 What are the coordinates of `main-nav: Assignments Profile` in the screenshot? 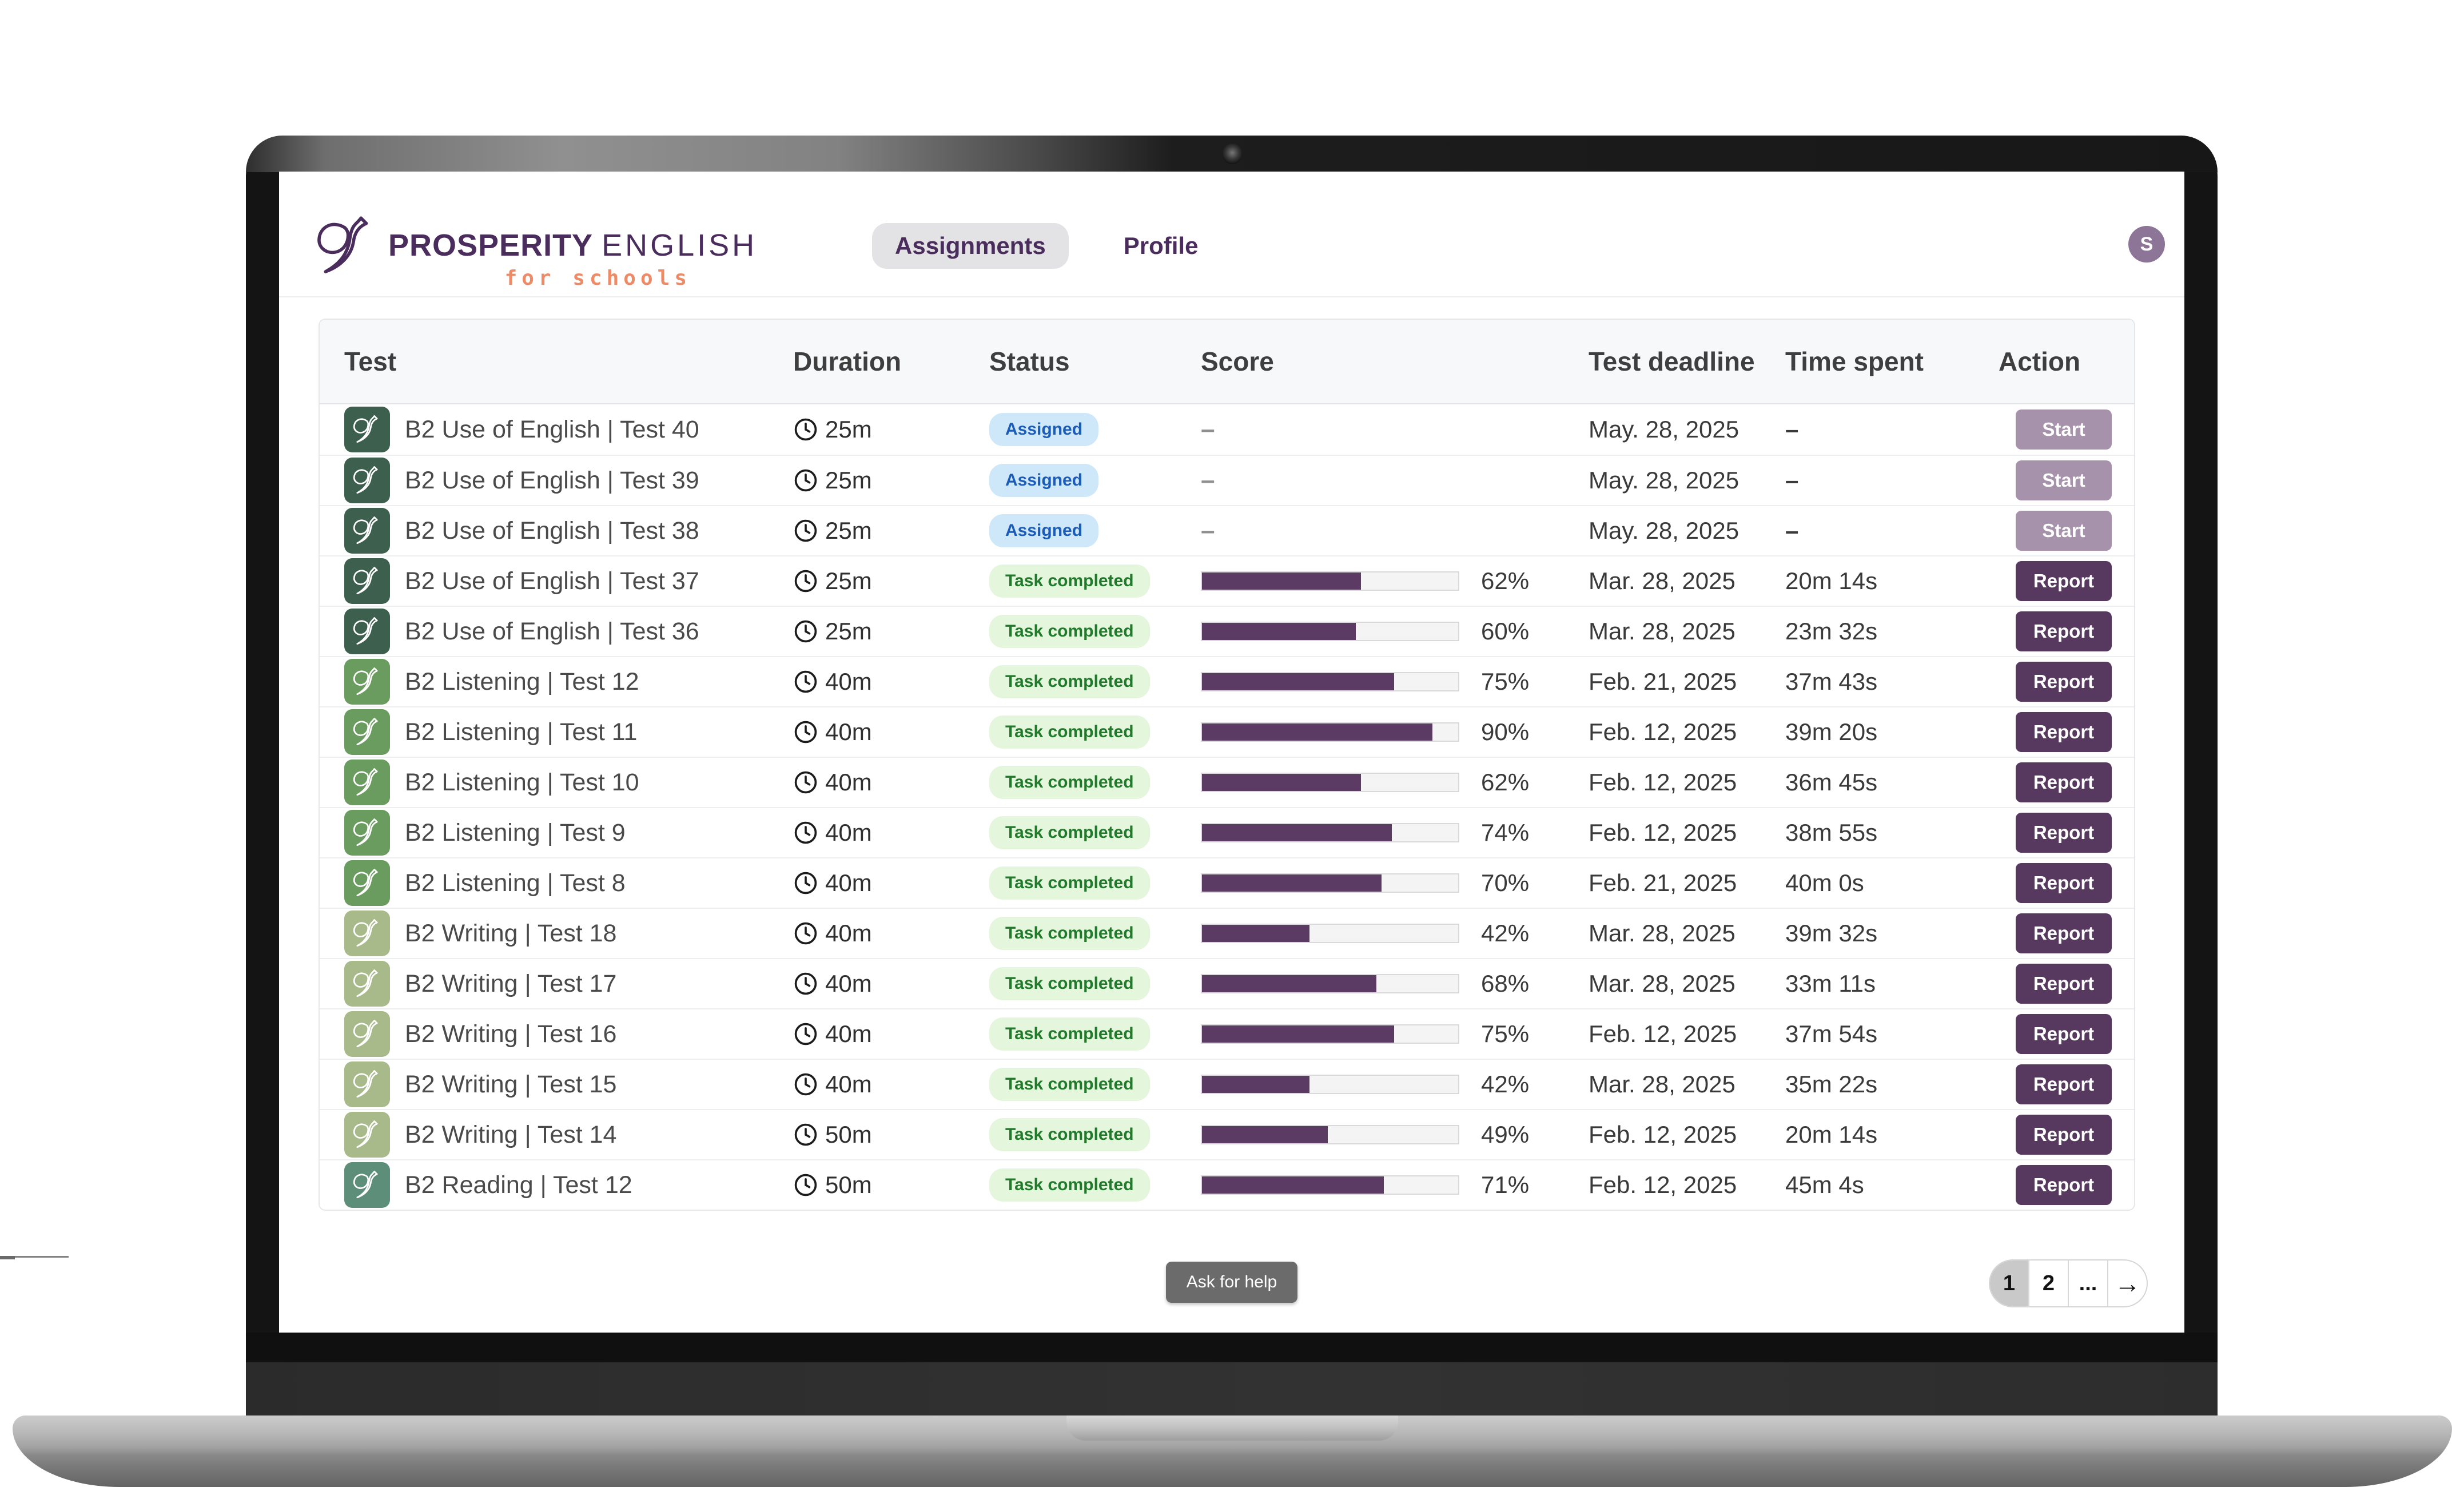 It's located at (1046, 246).